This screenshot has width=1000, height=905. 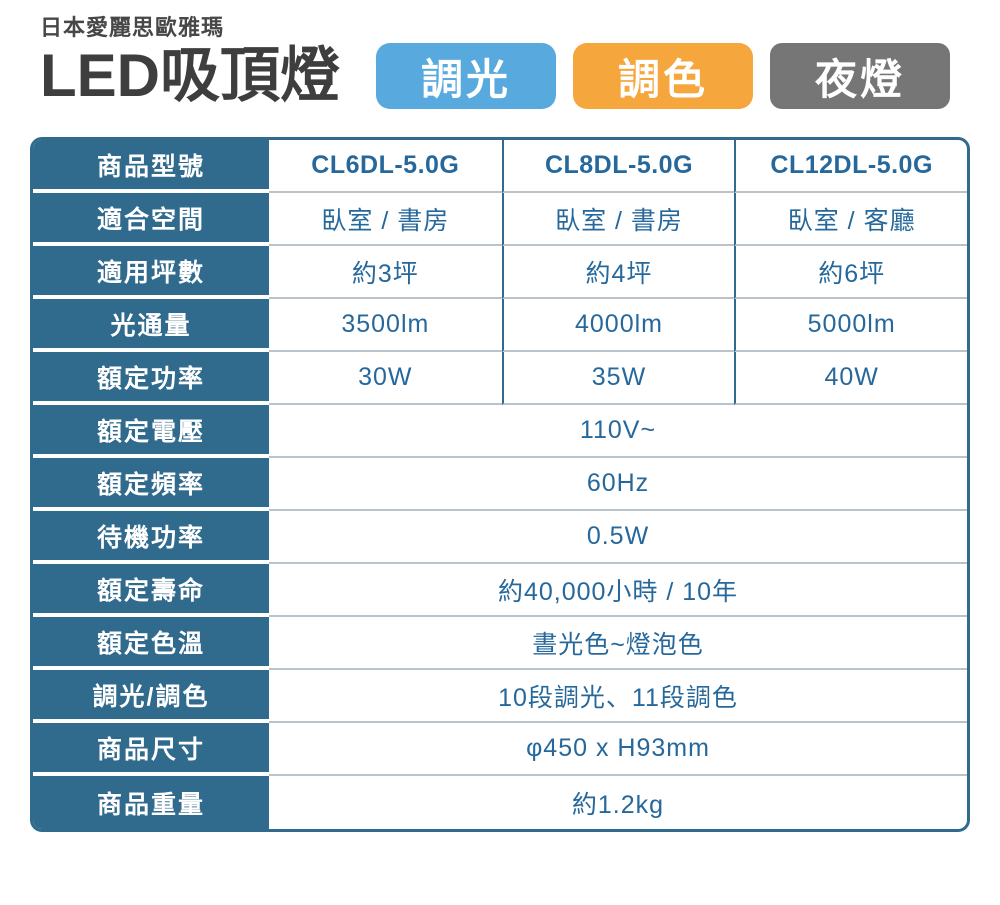 What do you see at coordinates (385, 166) in the screenshot?
I see `value-model-1: CL6DL-5.0G` at bounding box center [385, 166].